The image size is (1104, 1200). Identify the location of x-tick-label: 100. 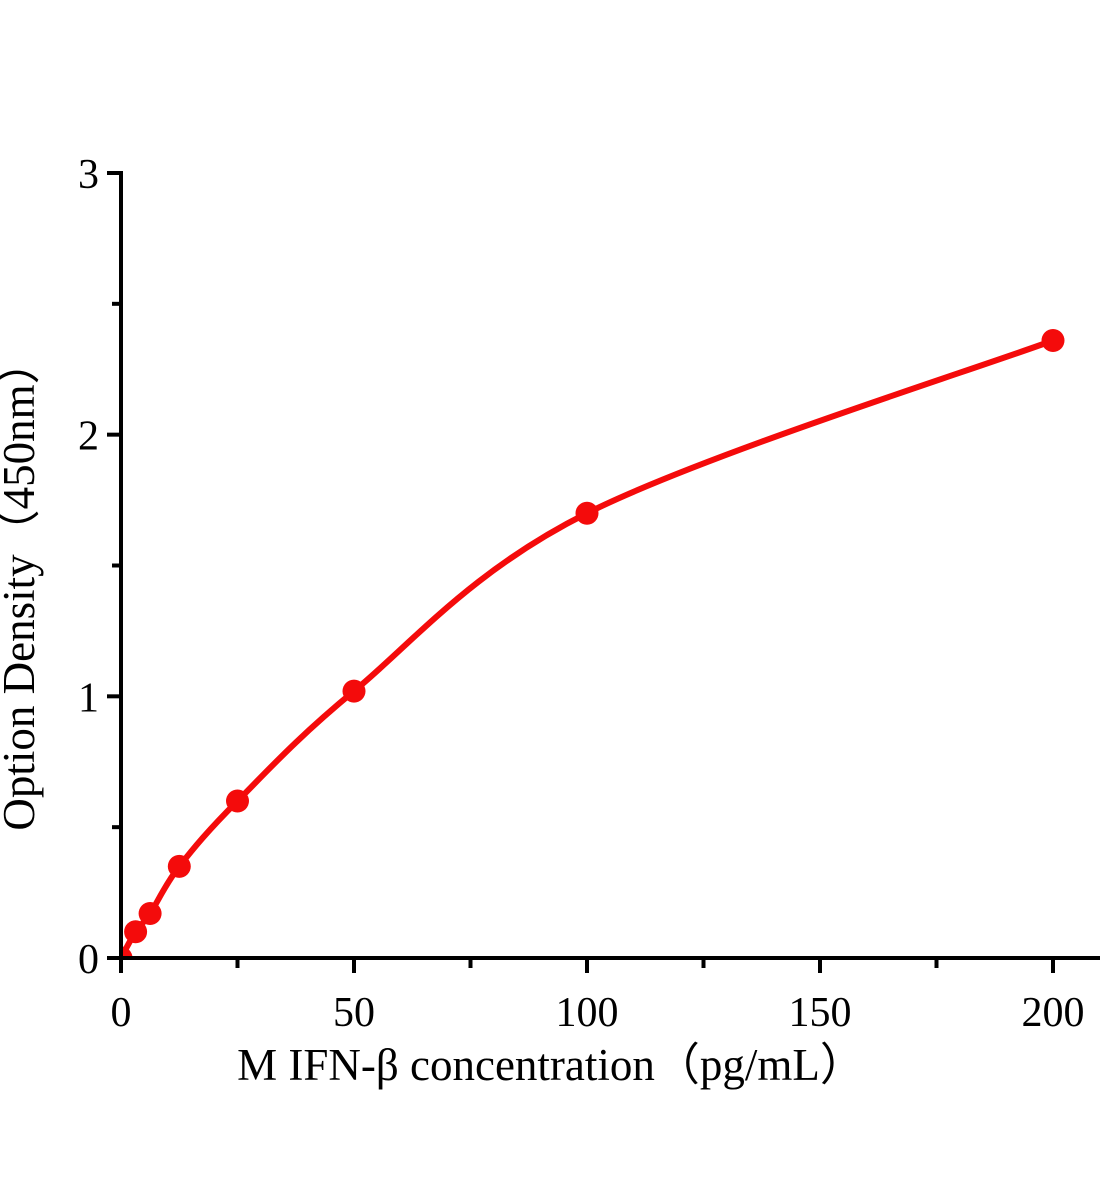
(587, 1013).